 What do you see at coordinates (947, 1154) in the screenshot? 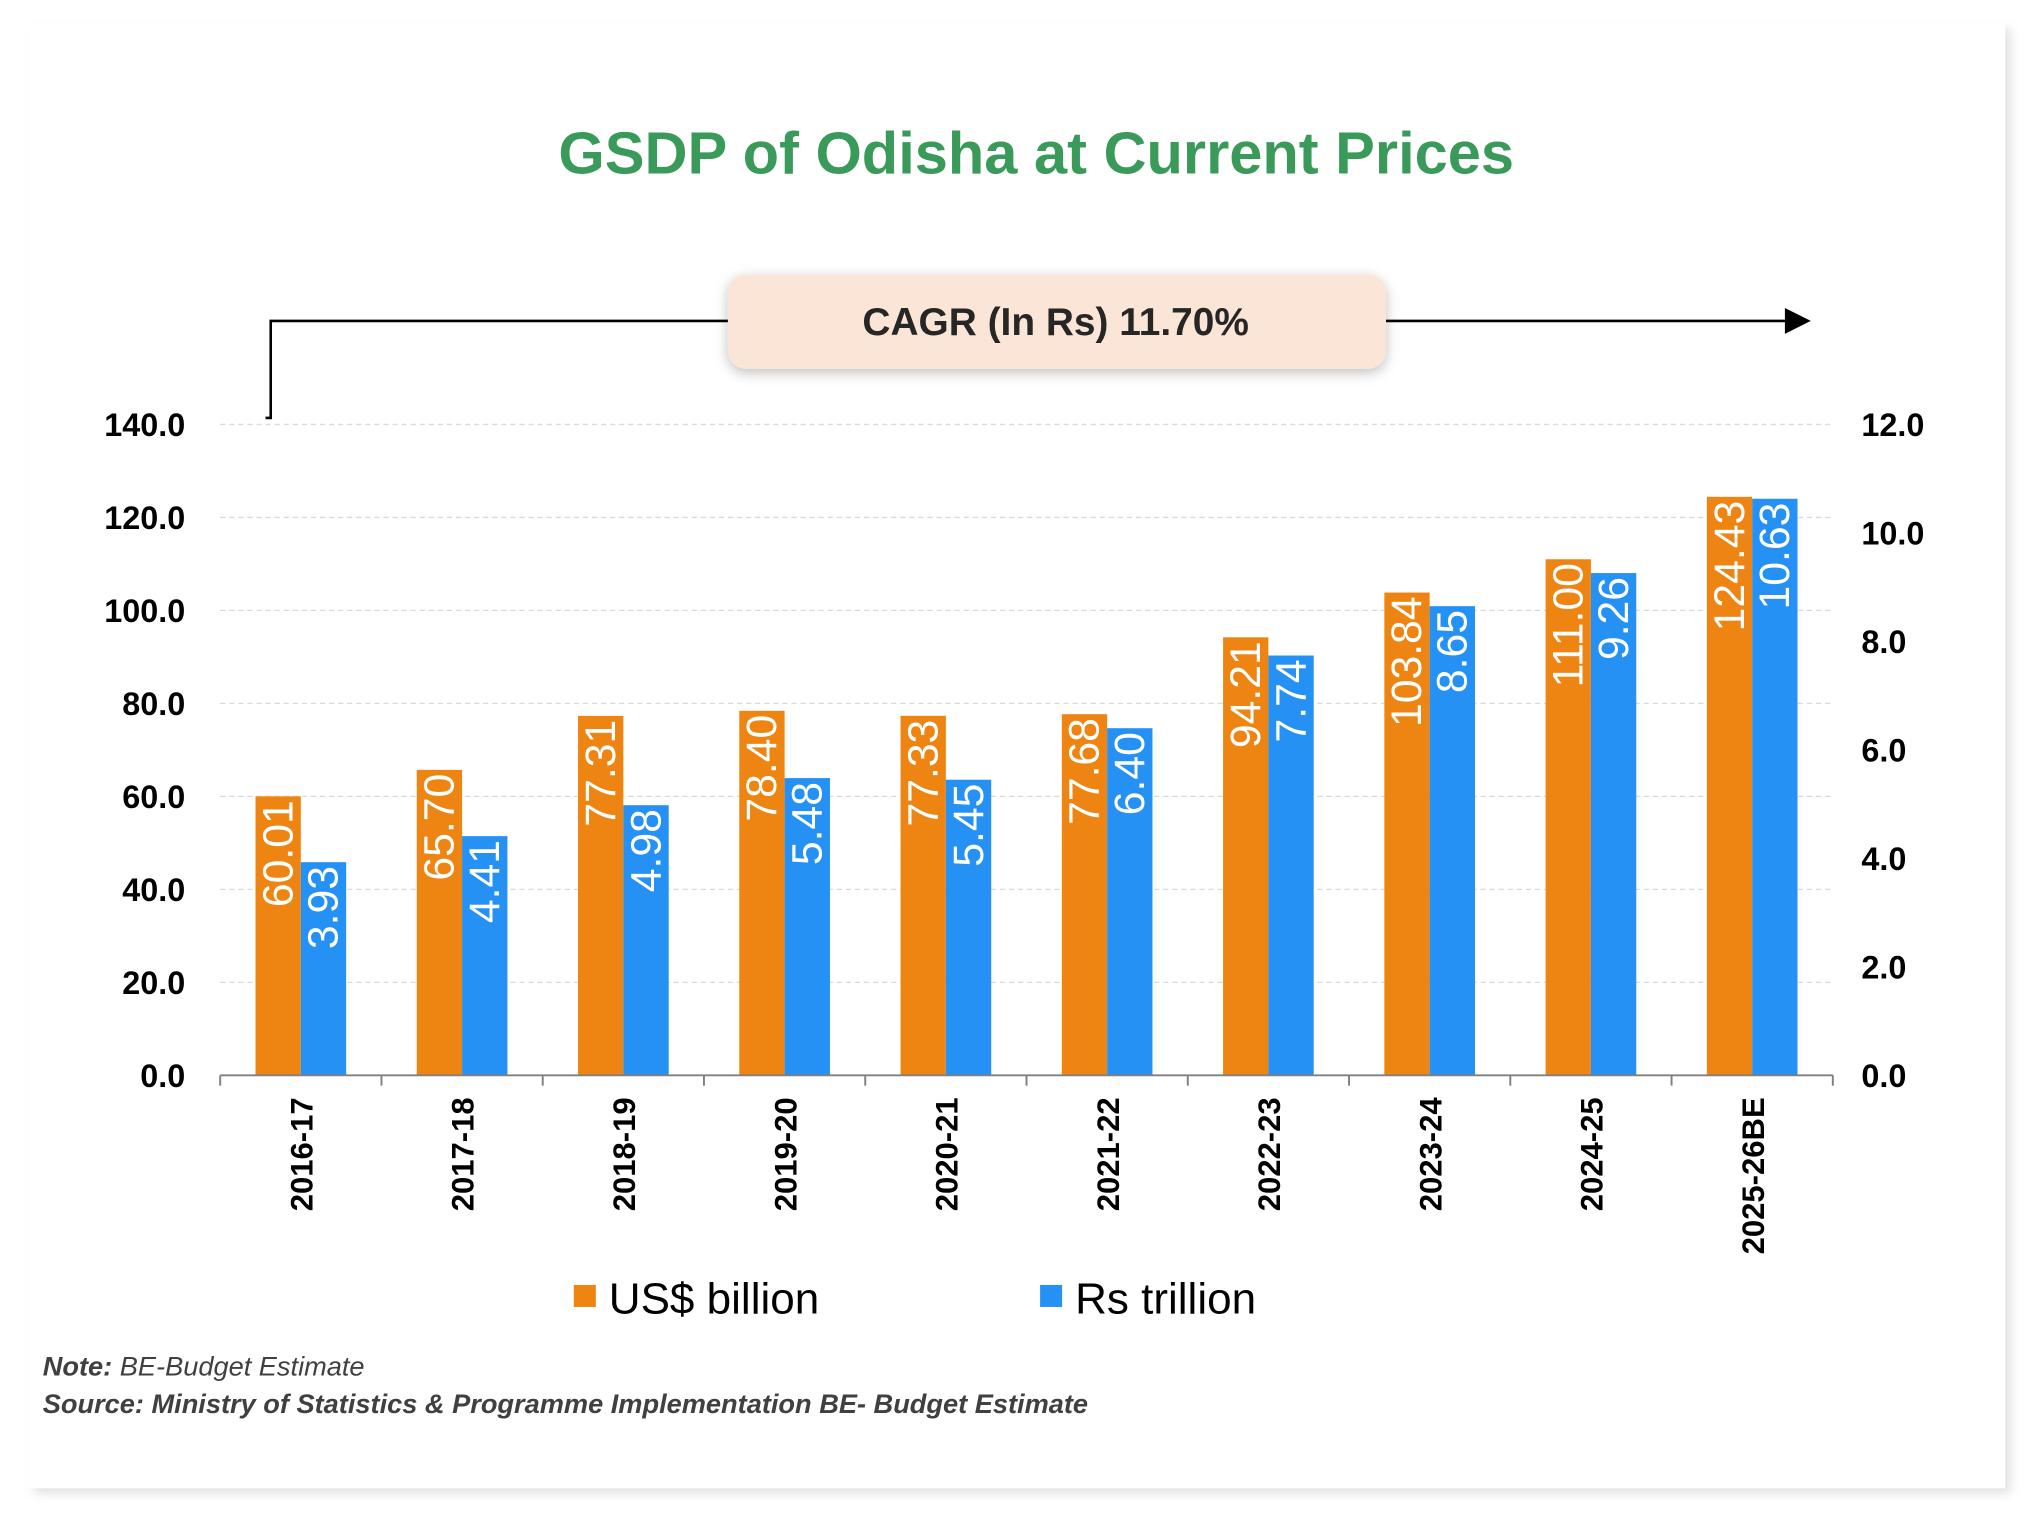
I see `x-tick-label: 2020-21` at bounding box center [947, 1154].